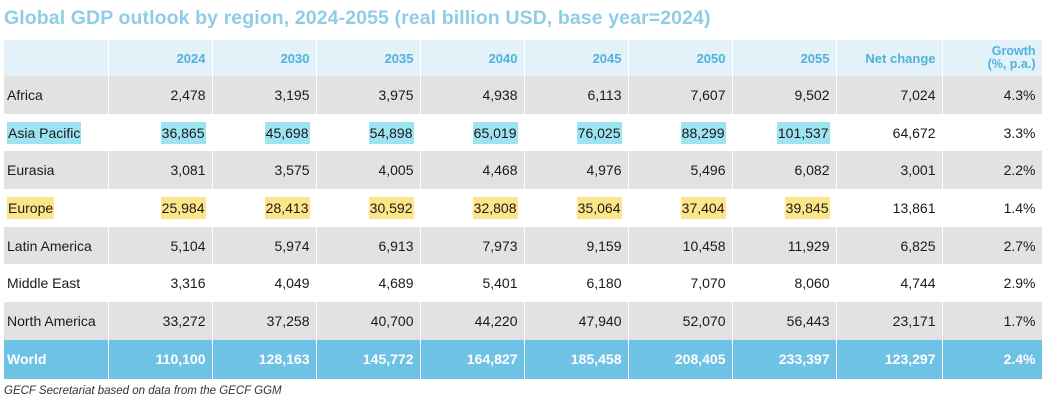 Image resolution: width=1060 pixels, height=409 pixels. I want to click on value-cell: 25,984, so click(160, 208).